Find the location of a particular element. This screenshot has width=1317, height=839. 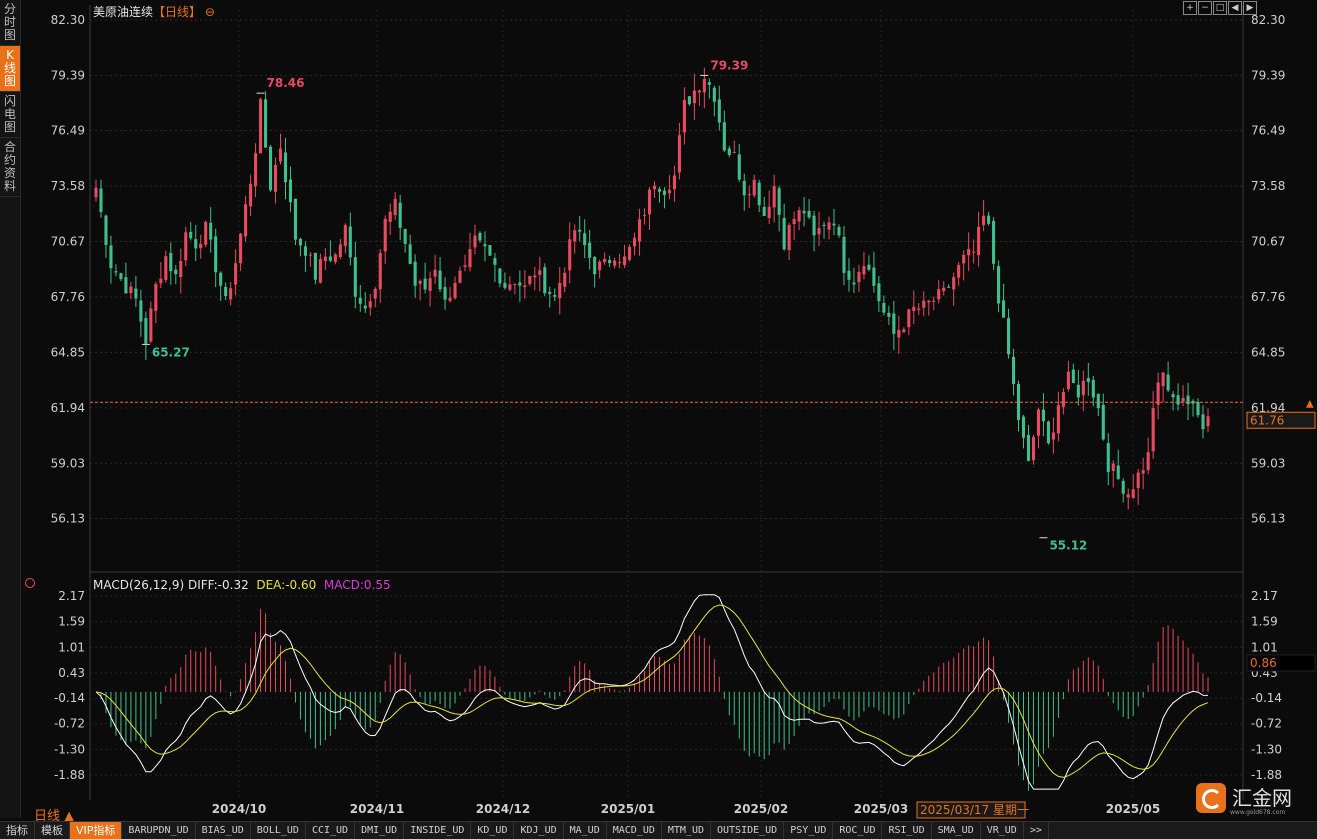

chart-title-period: 【日线】 is located at coordinates (177, 12).